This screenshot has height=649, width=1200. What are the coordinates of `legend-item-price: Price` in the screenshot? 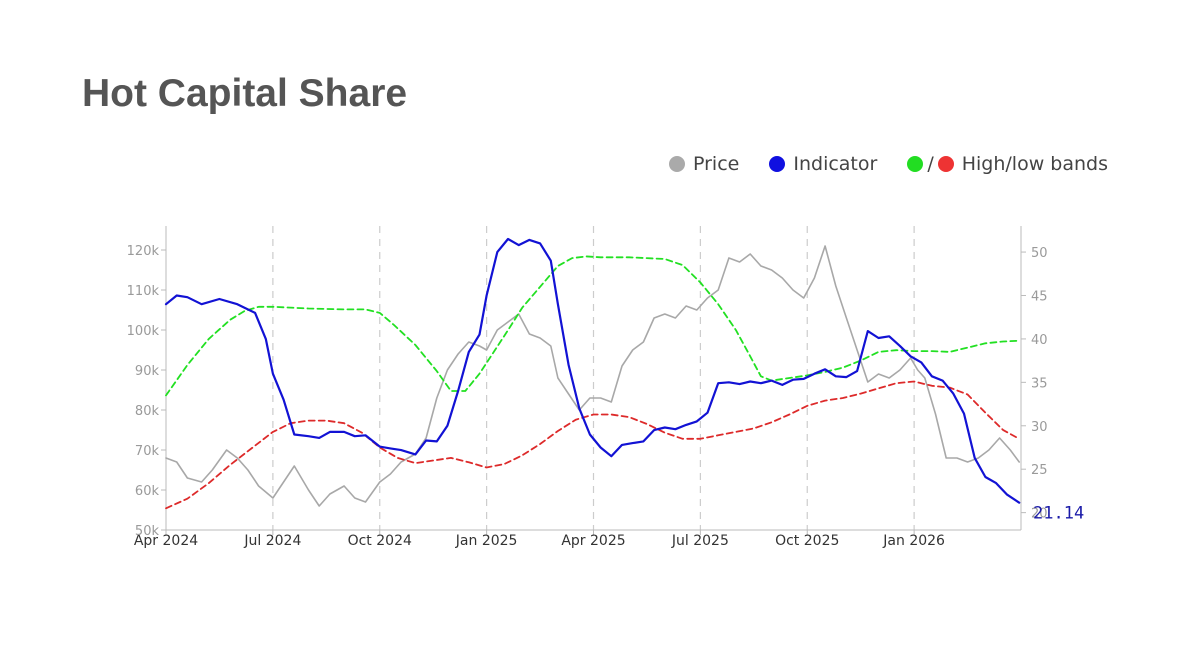 It's located at (704, 164).